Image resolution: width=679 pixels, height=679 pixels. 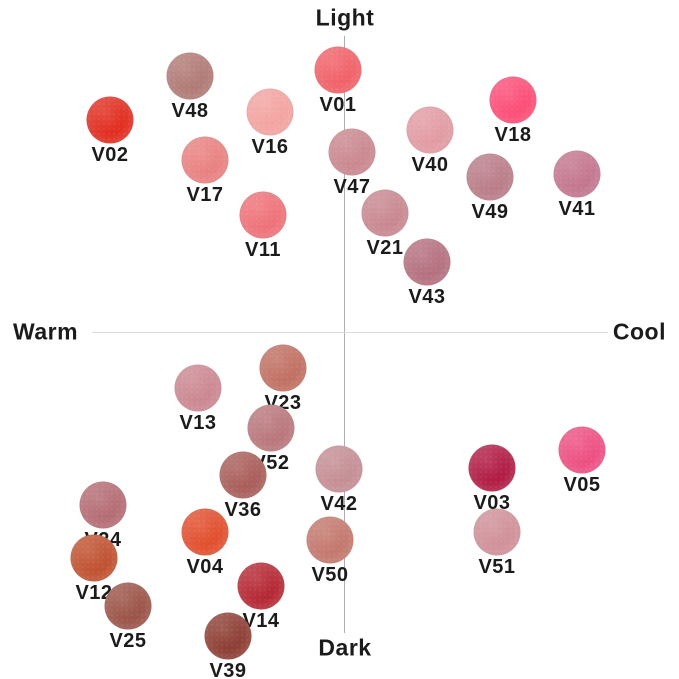 I want to click on swatch-label: V40, so click(x=430, y=165).